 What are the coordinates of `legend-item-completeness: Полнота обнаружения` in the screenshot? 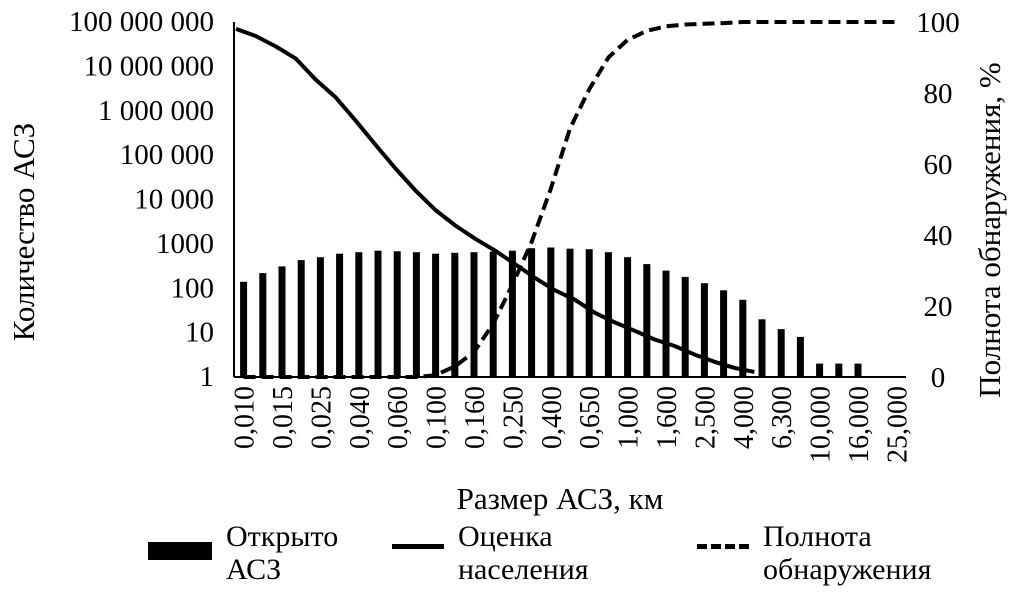 It's located at (814, 553).